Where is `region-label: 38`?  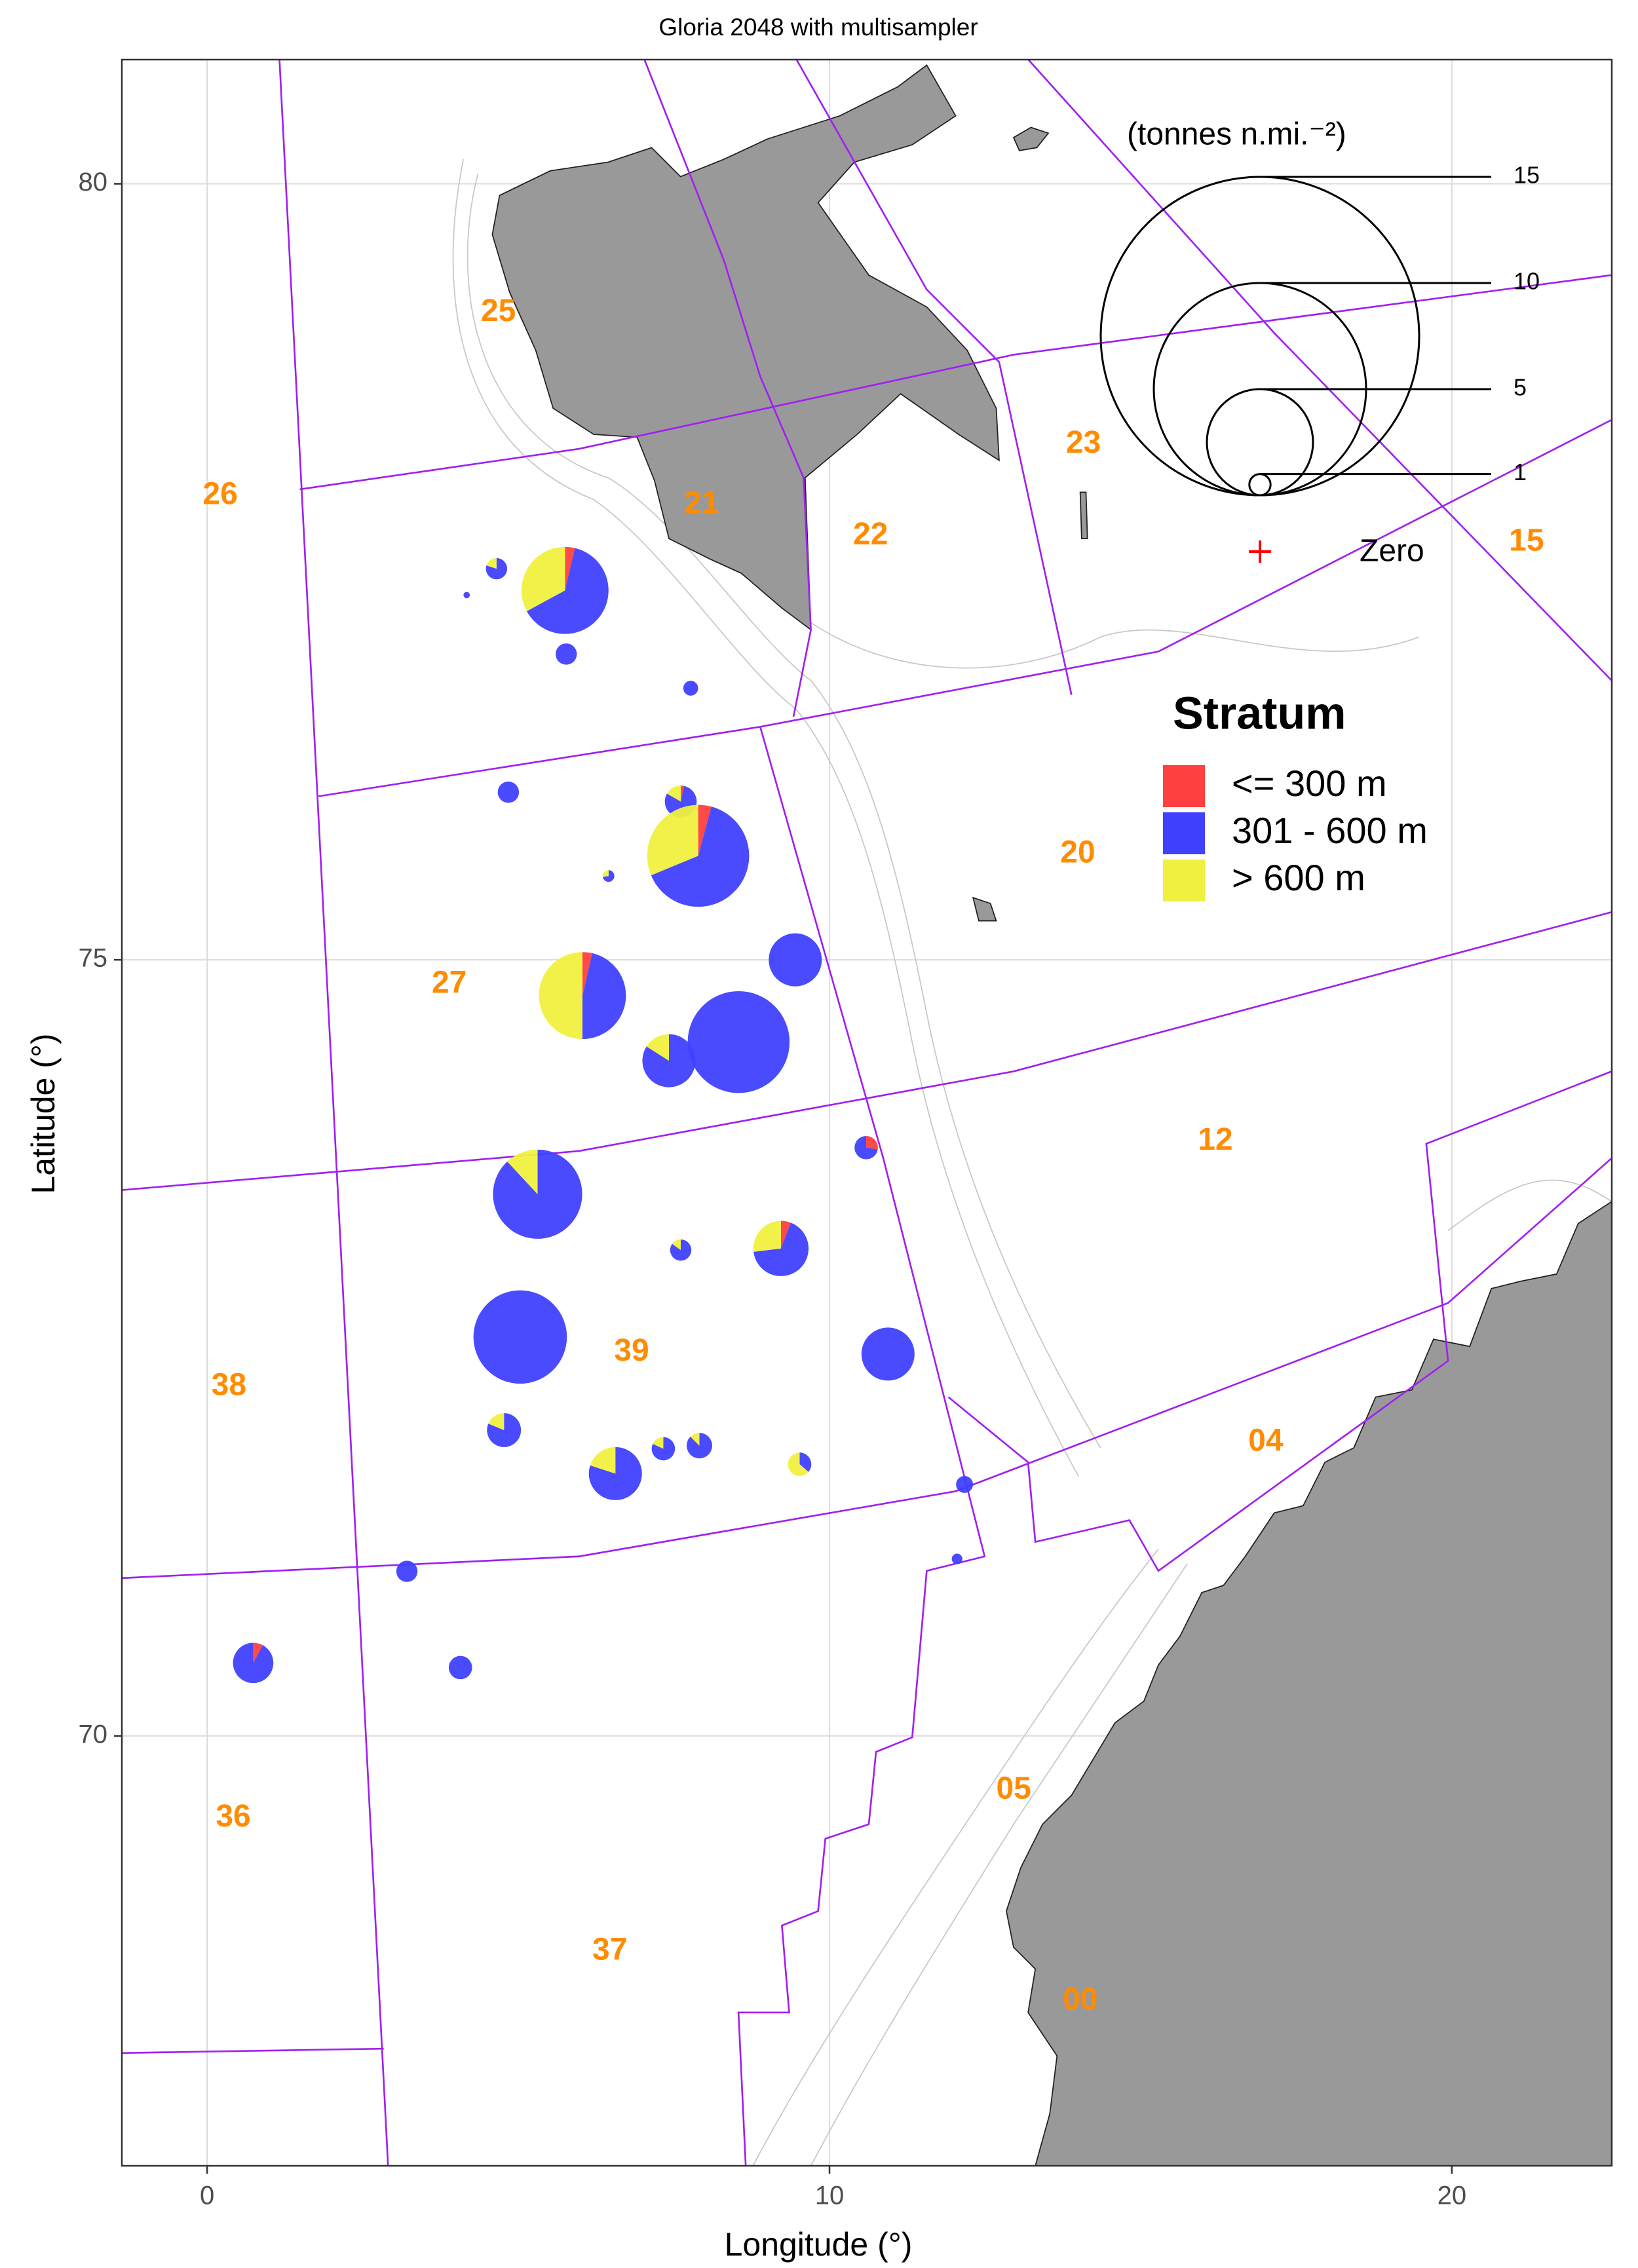
region-label: 38 is located at coordinates (229, 1384).